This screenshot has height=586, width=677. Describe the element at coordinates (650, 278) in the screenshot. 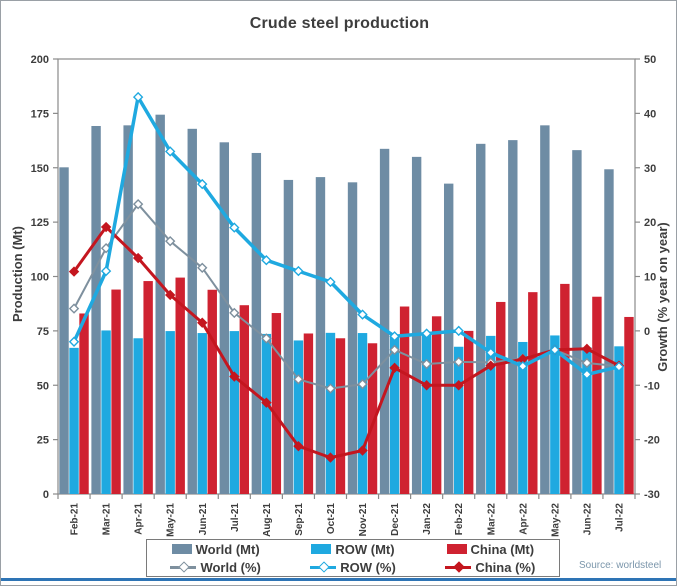

I see `right-axis-tick-label: 10` at that location.